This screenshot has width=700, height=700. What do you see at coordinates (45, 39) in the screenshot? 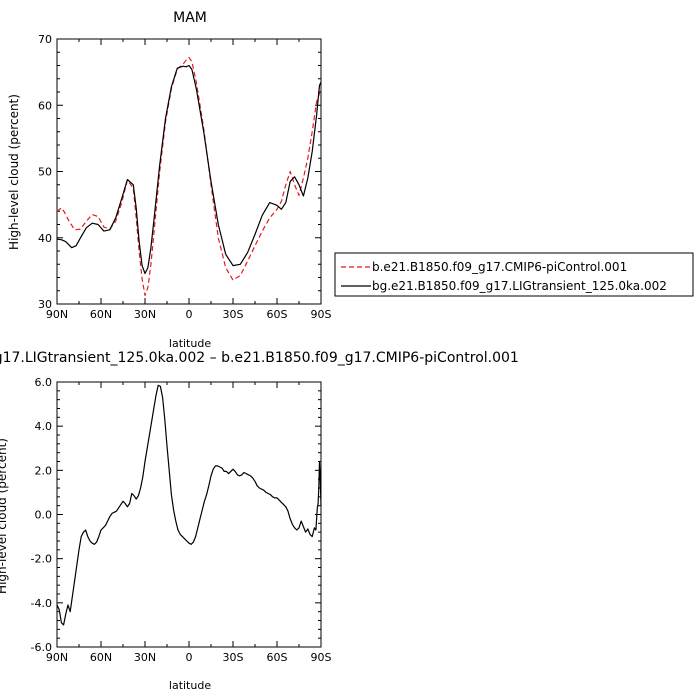
I see `top-ytick-label: 70` at bounding box center [45, 39].